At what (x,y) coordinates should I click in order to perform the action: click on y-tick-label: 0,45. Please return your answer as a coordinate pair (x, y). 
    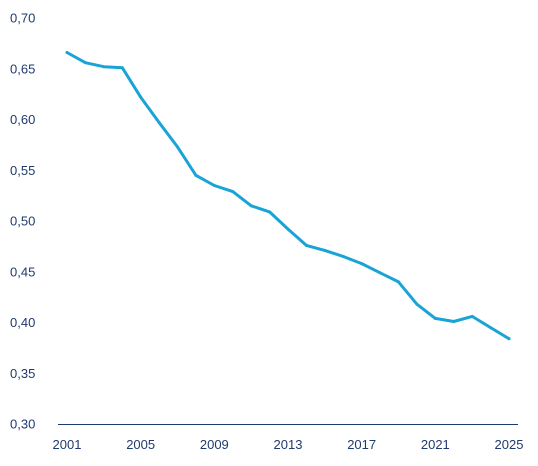
    Looking at the image, I should click on (22, 271).